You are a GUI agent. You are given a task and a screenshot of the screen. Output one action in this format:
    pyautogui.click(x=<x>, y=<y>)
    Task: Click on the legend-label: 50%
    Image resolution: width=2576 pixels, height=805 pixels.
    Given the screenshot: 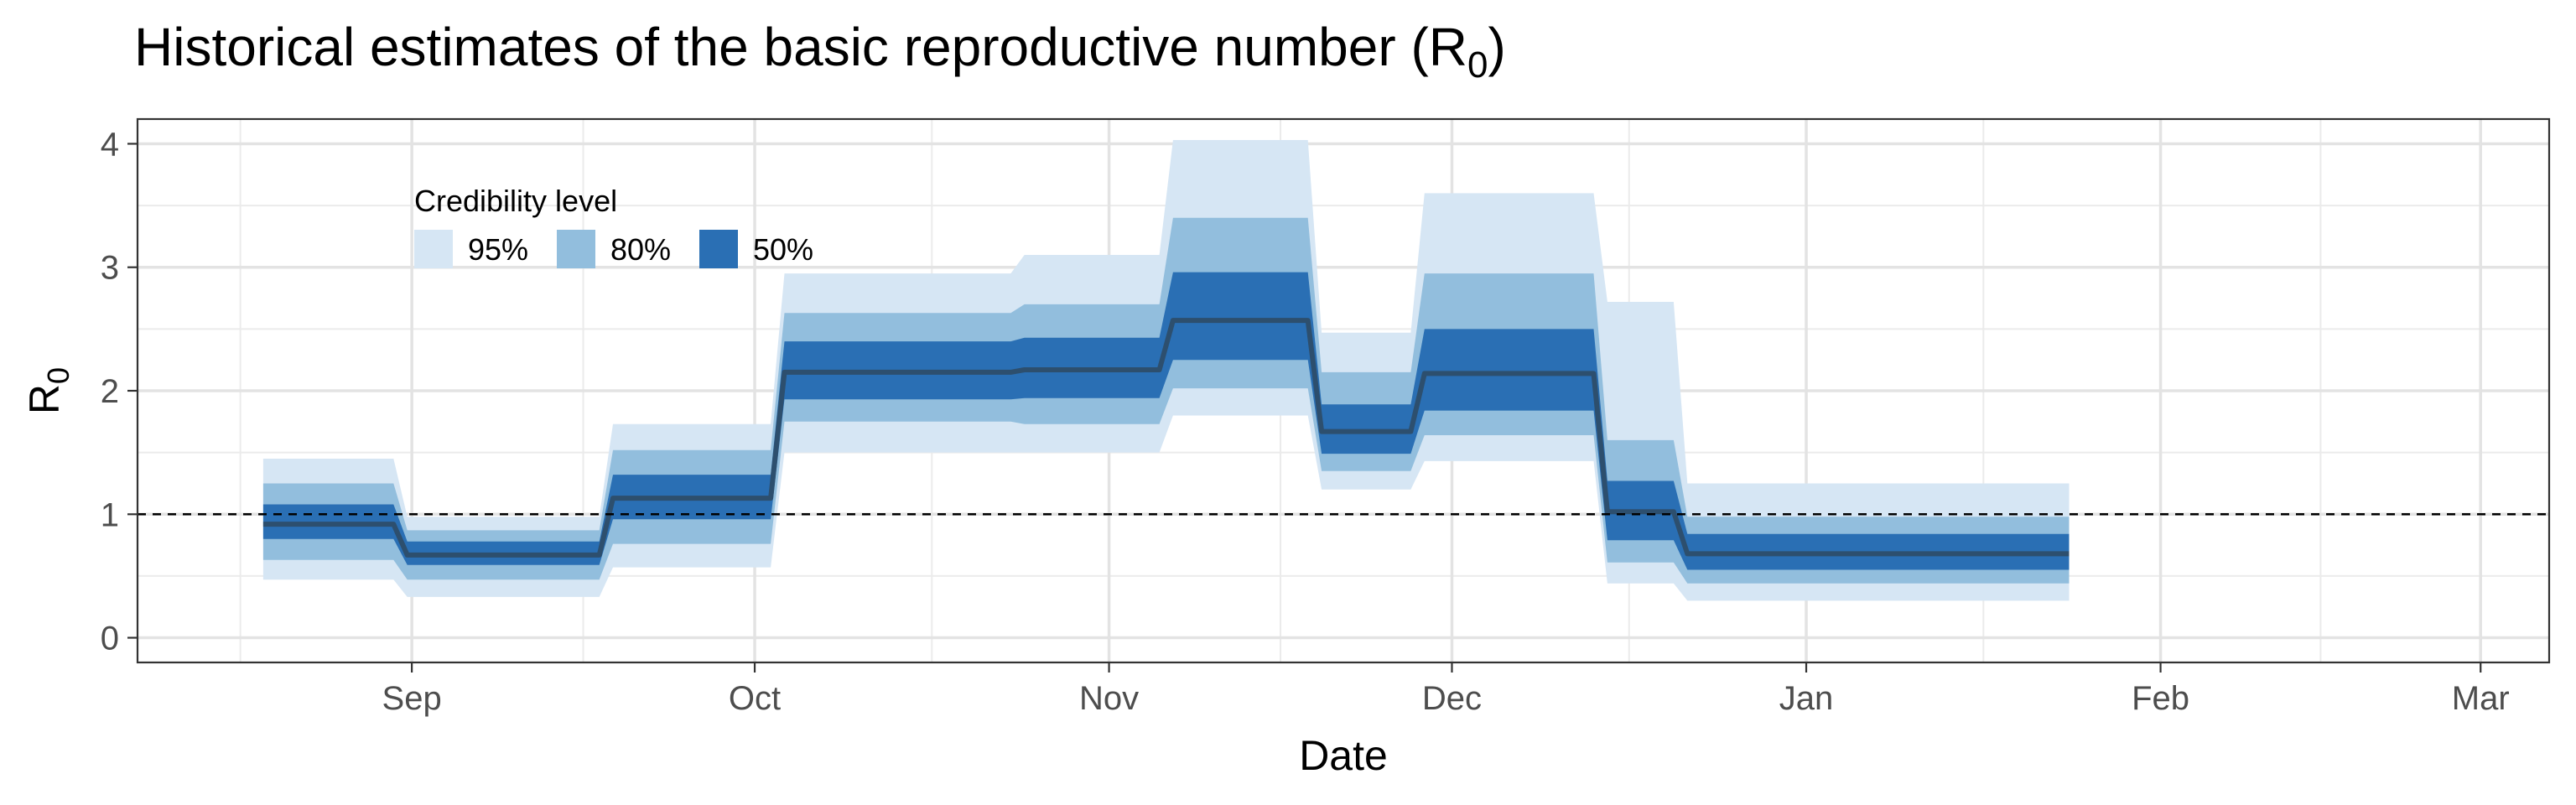 What is the action you would take?
    pyautogui.click(x=783, y=249)
    